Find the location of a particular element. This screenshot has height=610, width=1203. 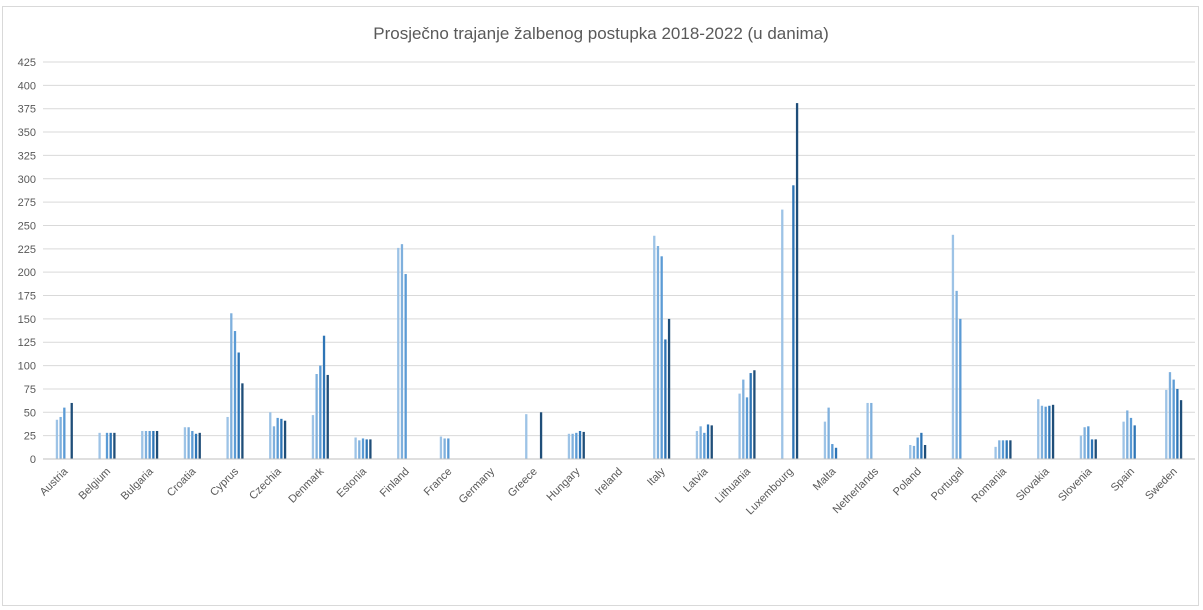

x-category-label: Belgium is located at coordinates (95, 484).